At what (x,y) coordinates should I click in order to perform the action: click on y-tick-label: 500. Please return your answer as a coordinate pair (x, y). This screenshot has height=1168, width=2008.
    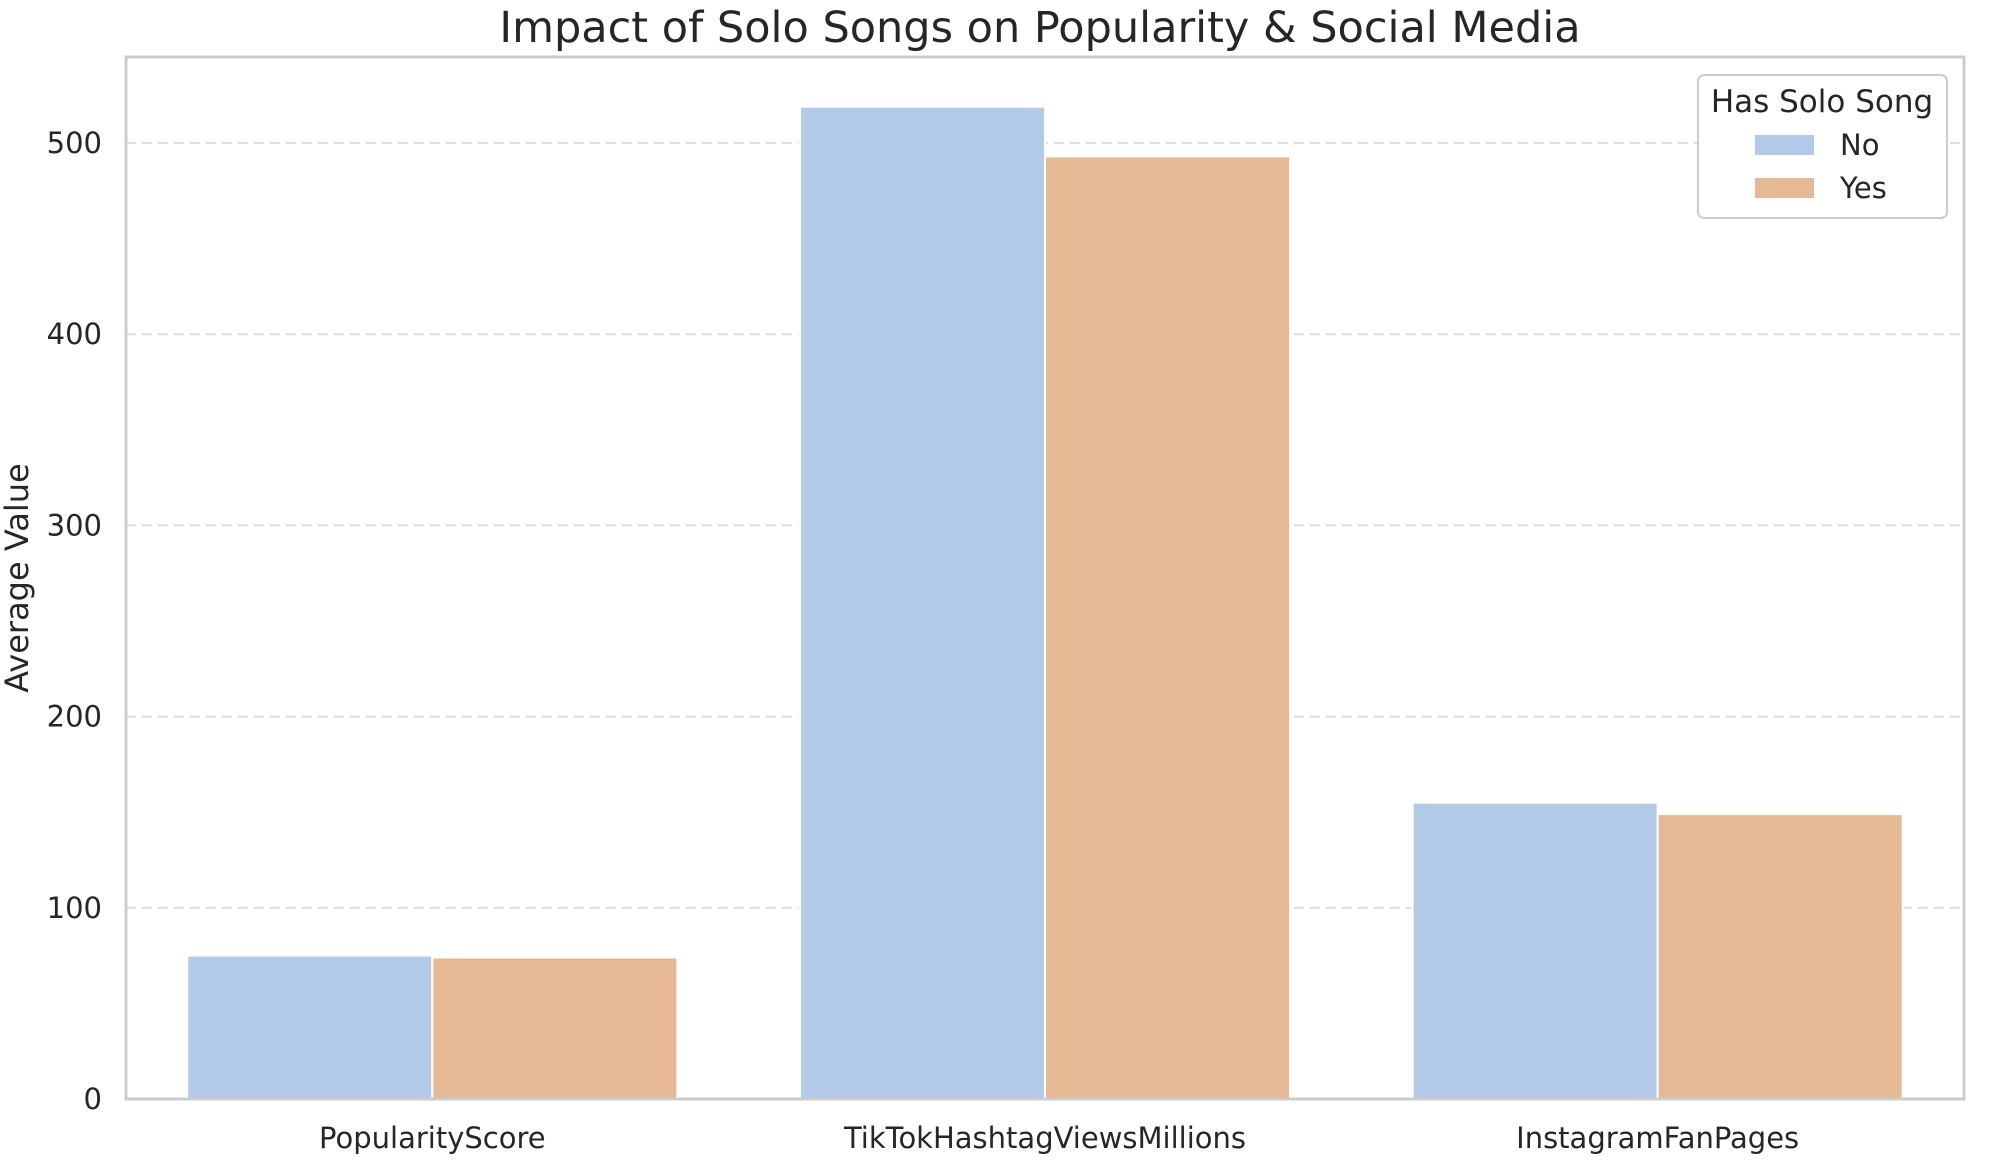
    Looking at the image, I should click on (74, 143).